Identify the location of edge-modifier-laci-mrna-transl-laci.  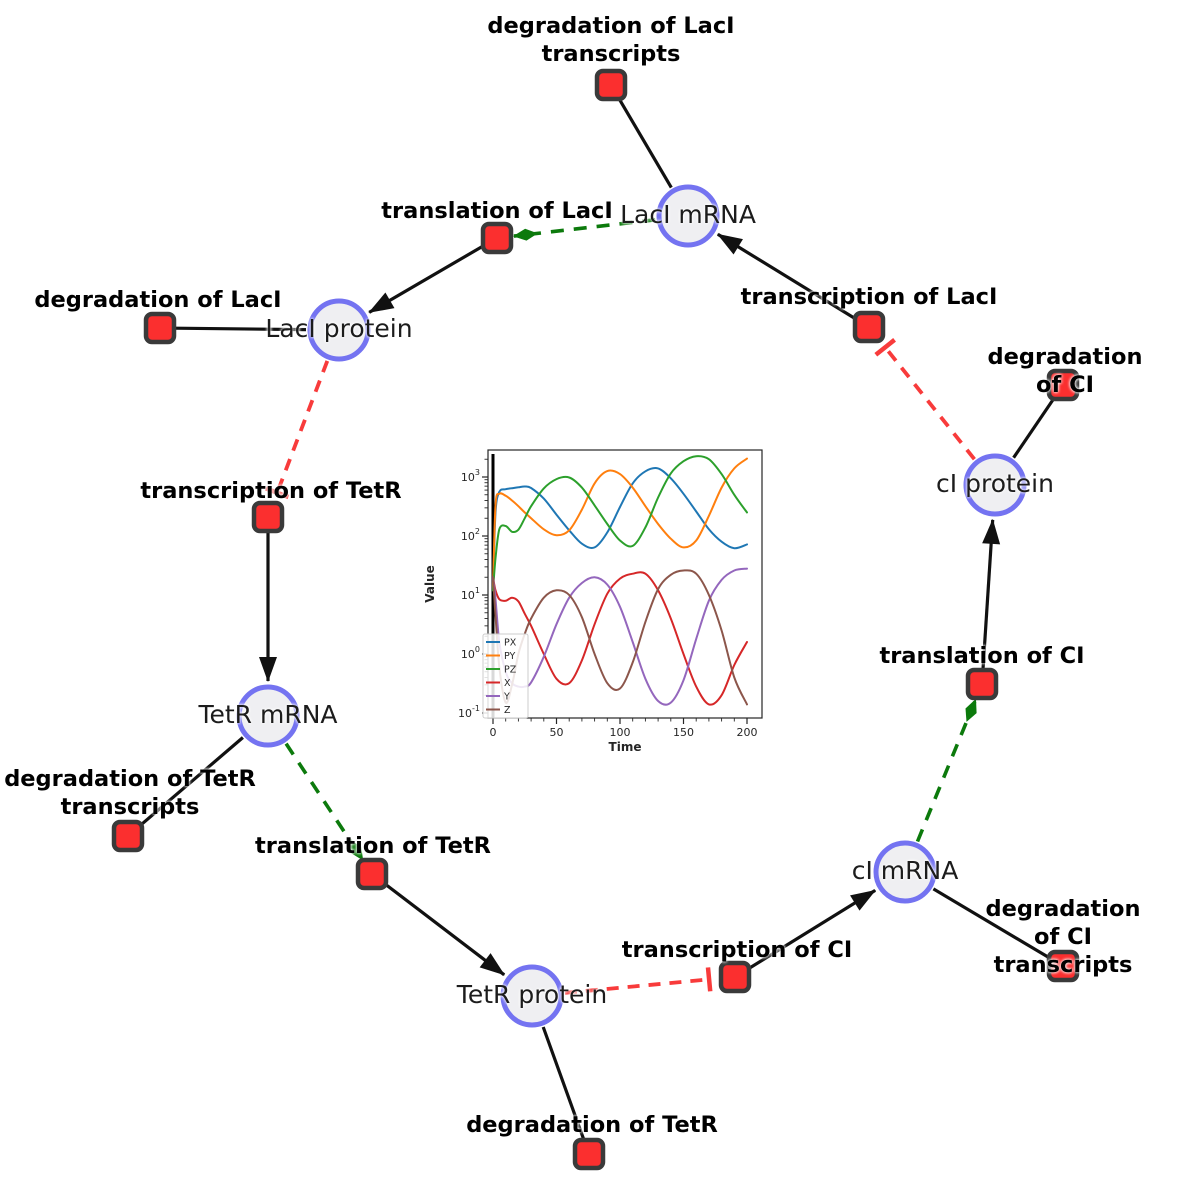
(584, 229).